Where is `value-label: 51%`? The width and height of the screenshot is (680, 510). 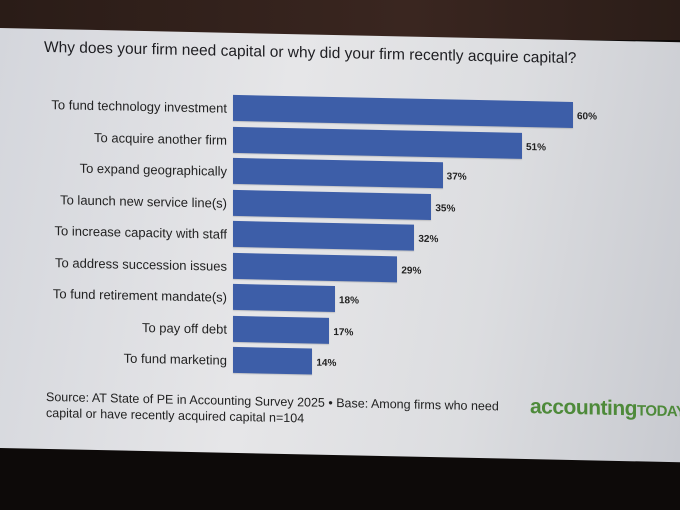 value-label: 51% is located at coordinates (536, 147).